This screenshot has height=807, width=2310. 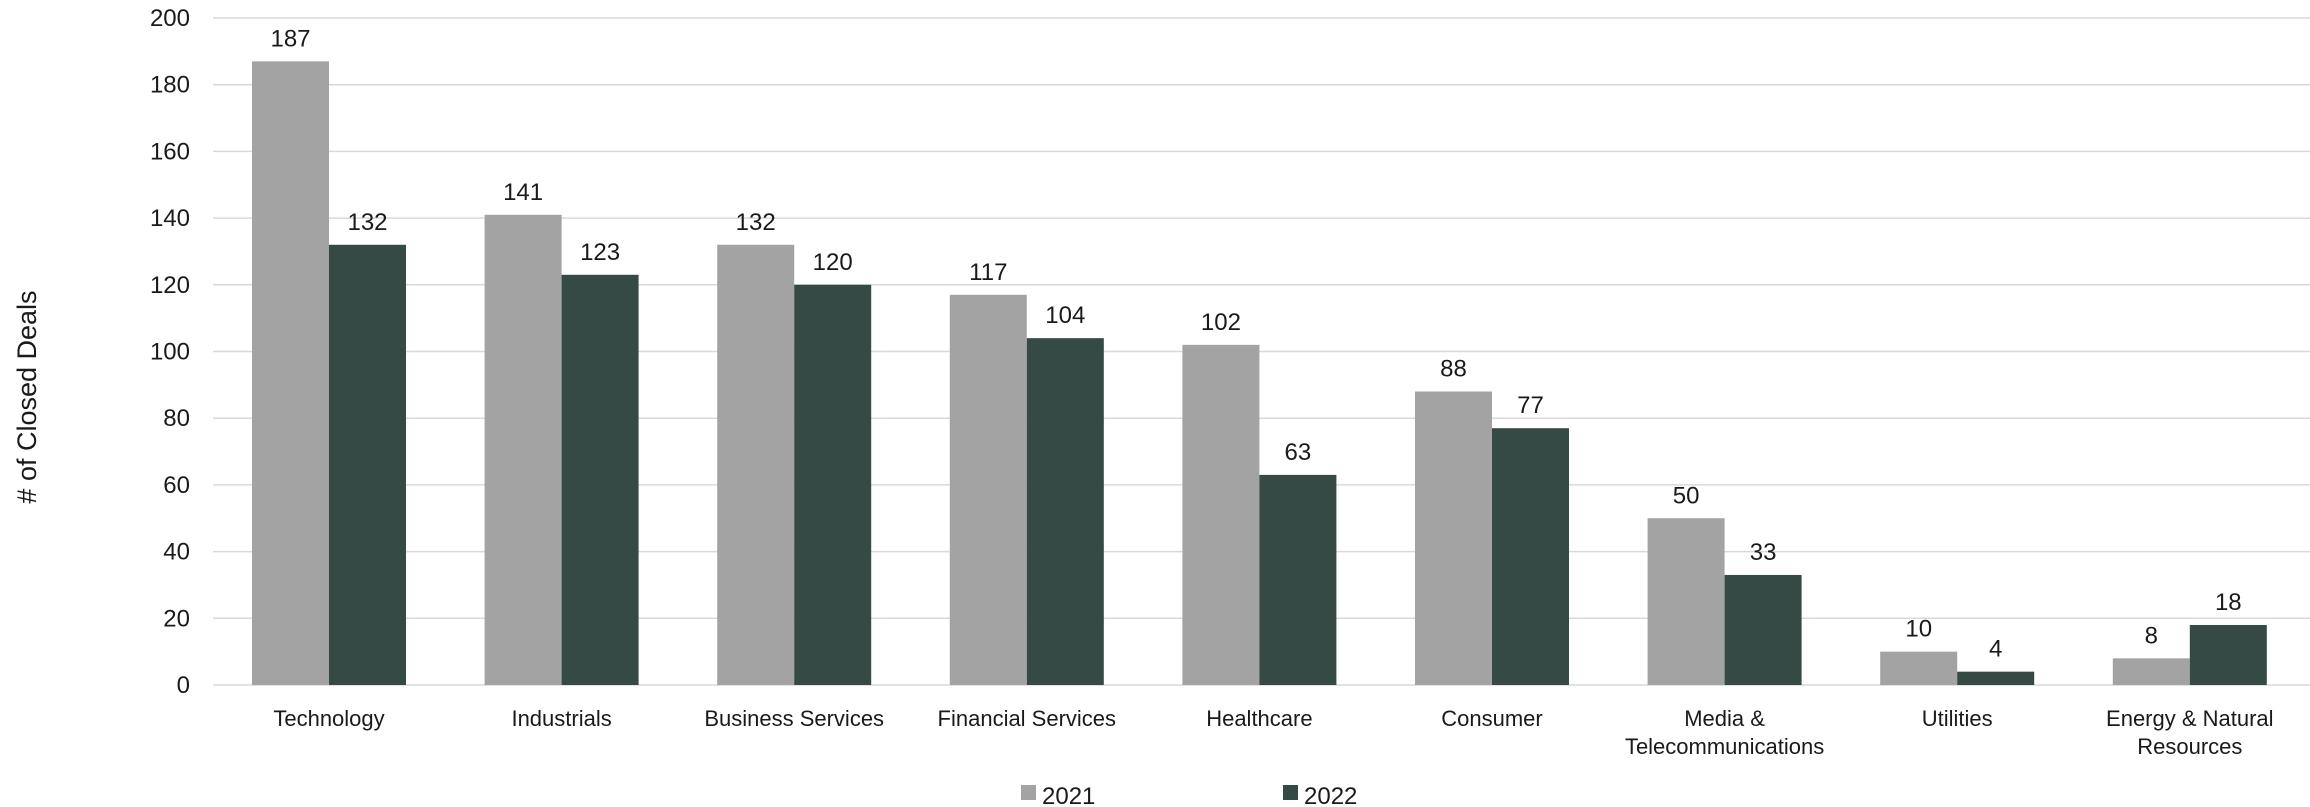 What do you see at coordinates (176, 552) in the screenshot?
I see `y-tick-label: 40` at bounding box center [176, 552].